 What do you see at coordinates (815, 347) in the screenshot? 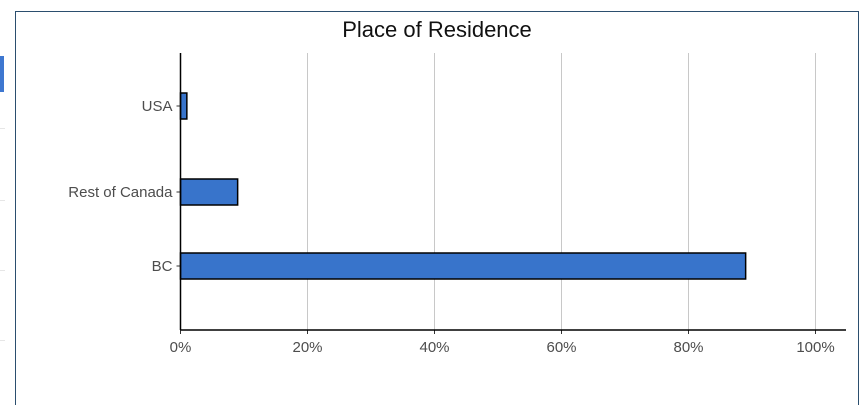
I see `x-tick-label: 100%` at bounding box center [815, 347].